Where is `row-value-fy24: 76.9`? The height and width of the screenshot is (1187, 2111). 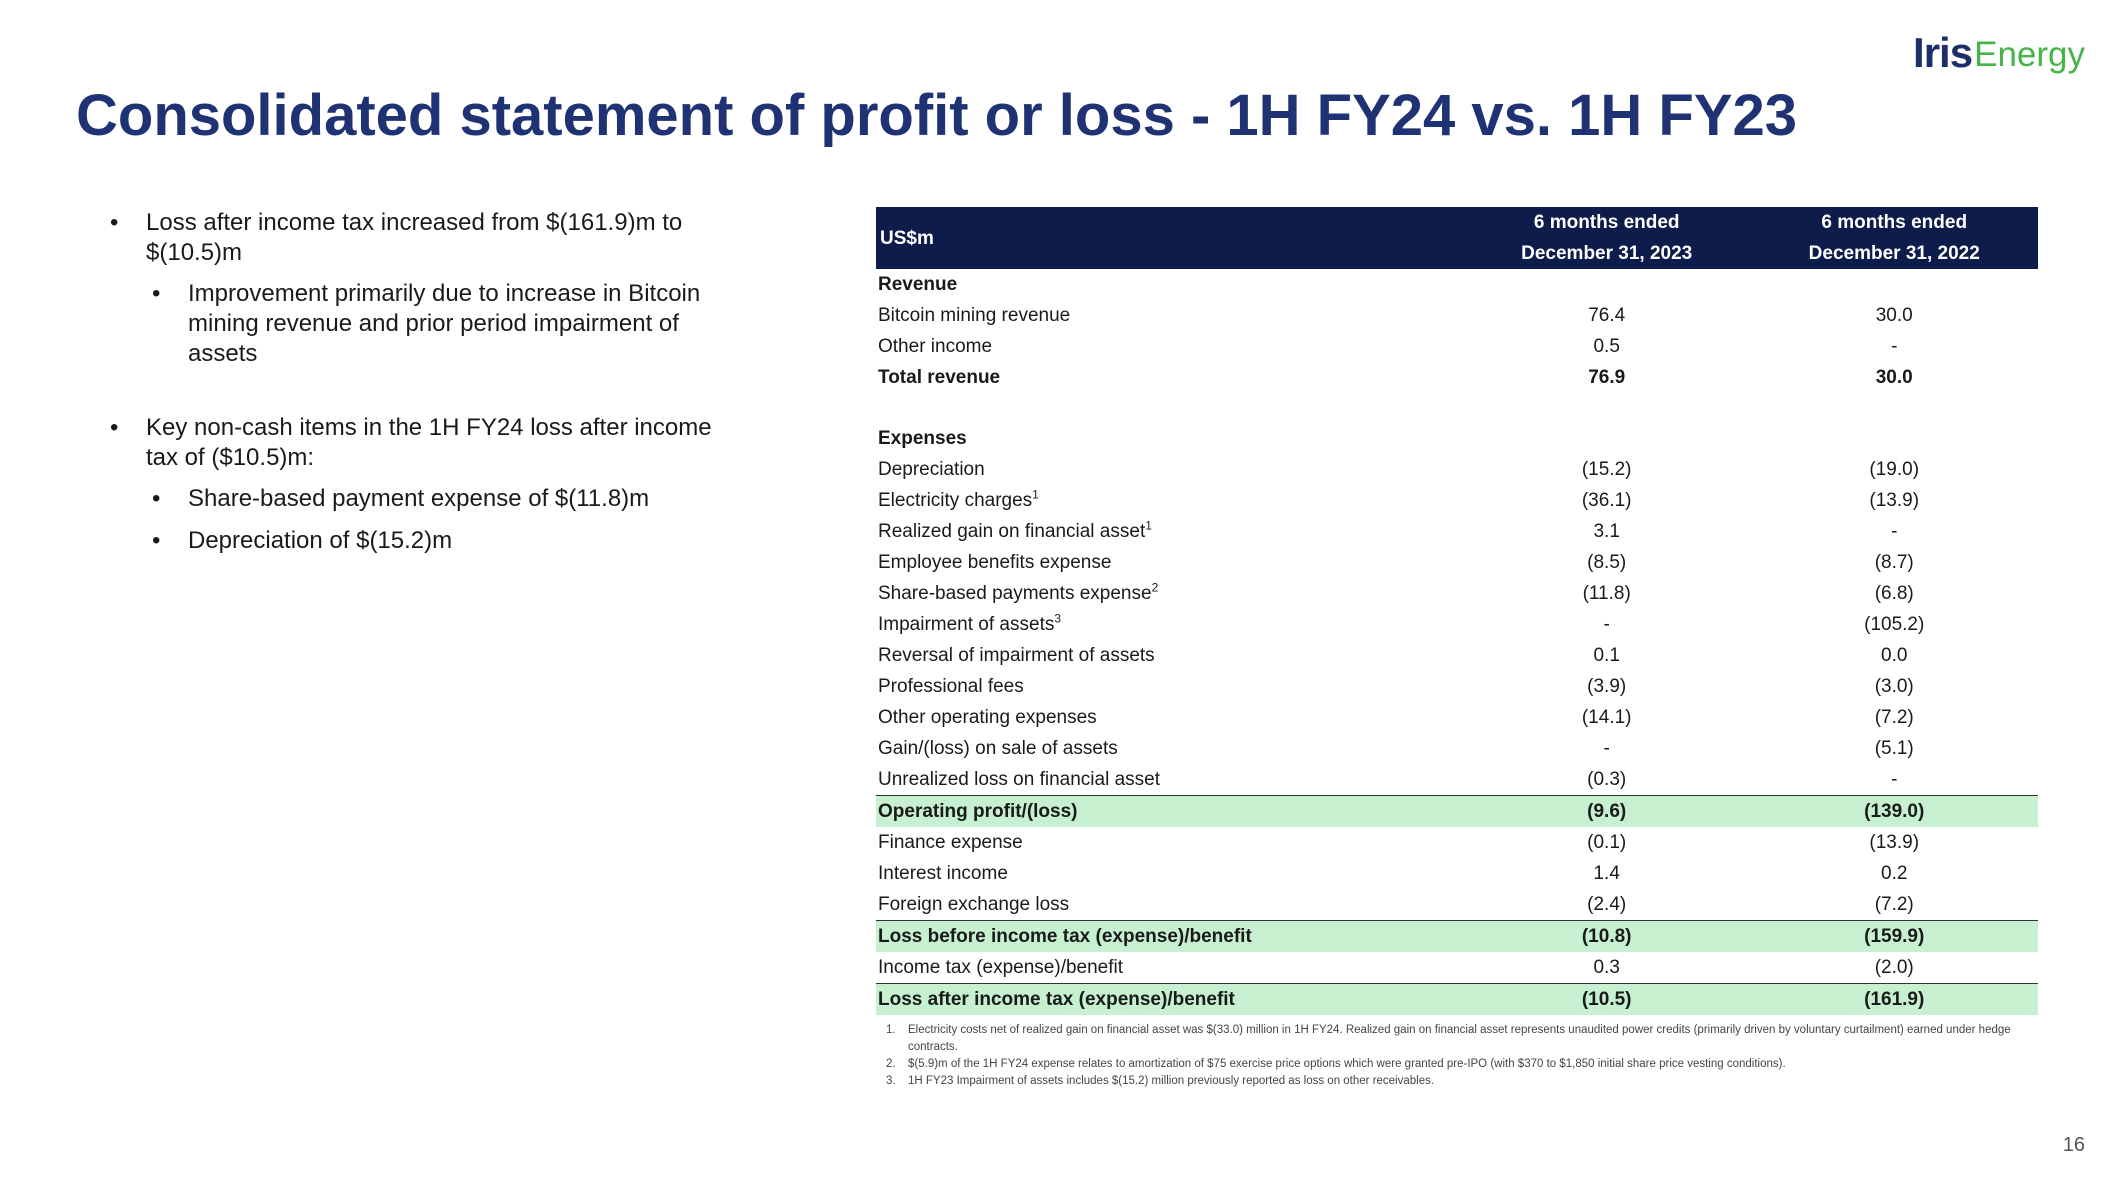 row-value-fy24: 76.9 is located at coordinates (1607, 377).